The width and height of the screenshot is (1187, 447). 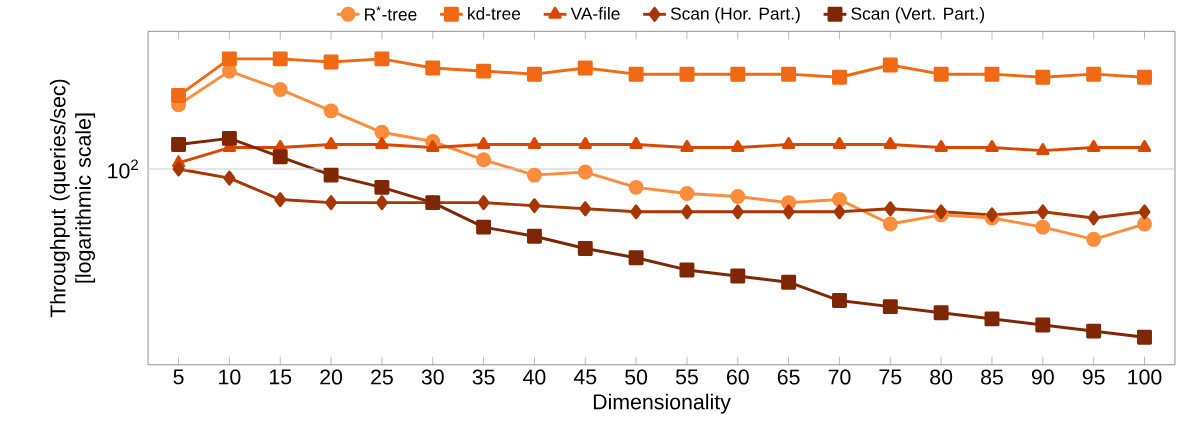 I want to click on x-tick-label: 100, so click(x=1145, y=377).